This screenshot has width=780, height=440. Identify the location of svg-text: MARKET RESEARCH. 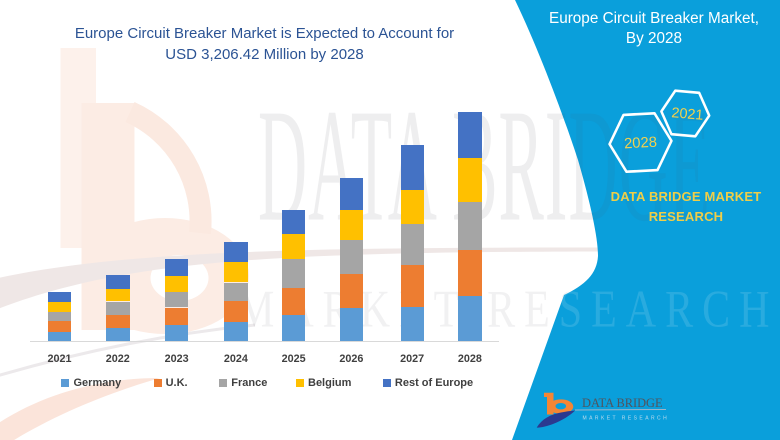
(626, 419).